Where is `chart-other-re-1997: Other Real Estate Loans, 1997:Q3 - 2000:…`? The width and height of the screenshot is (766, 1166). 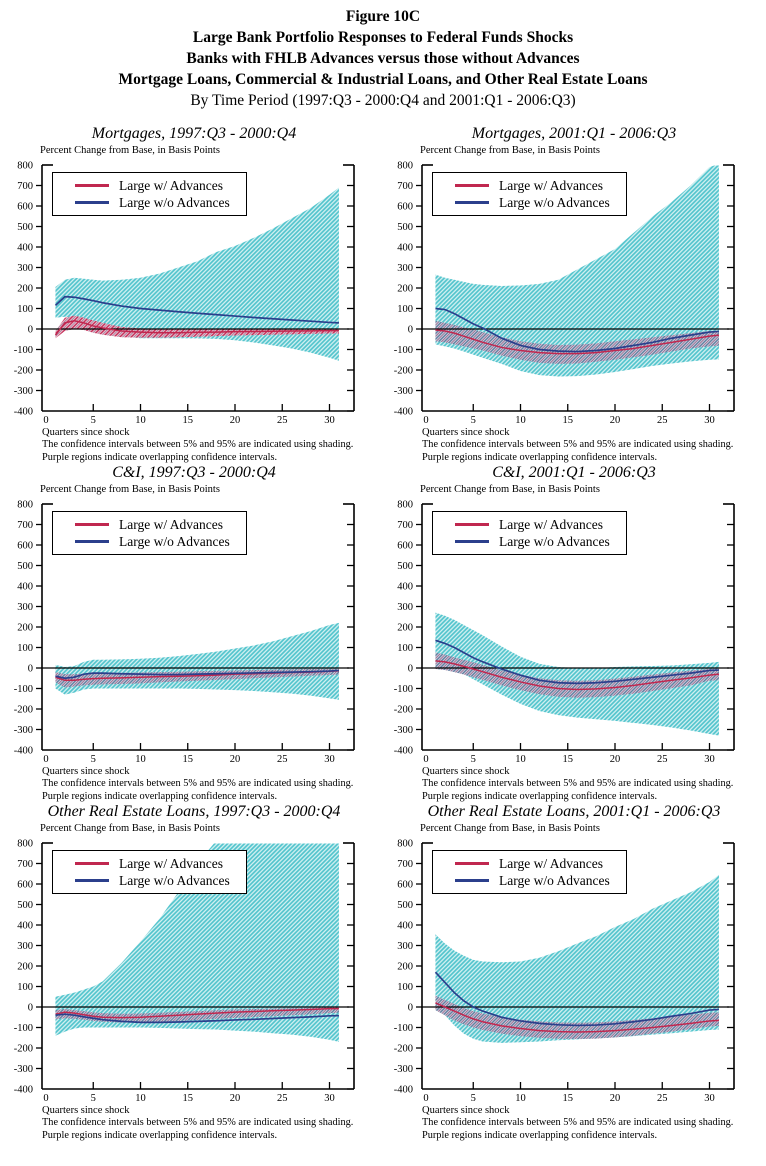 chart-other-re-1997: Other Real Estate Loans, 1997:Q3 - 2000:… is located at coordinates (194, 972).